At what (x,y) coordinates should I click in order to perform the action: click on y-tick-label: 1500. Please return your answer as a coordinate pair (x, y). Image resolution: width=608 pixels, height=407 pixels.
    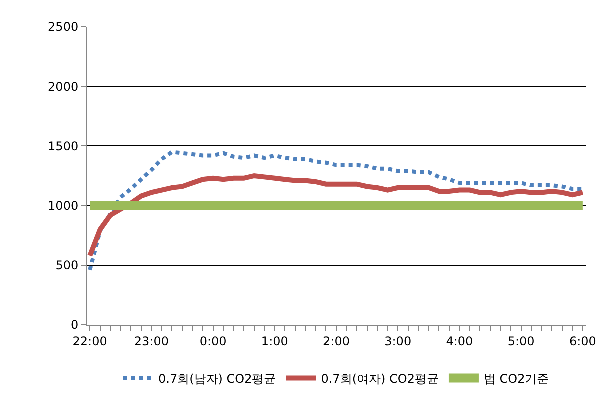
    Looking at the image, I should click on (63, 146).